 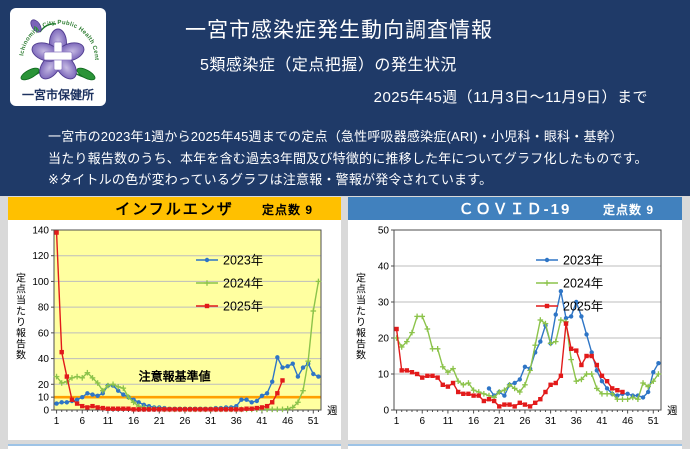 I want to click on next-panel-right-edge, so click(x=515, y=446).